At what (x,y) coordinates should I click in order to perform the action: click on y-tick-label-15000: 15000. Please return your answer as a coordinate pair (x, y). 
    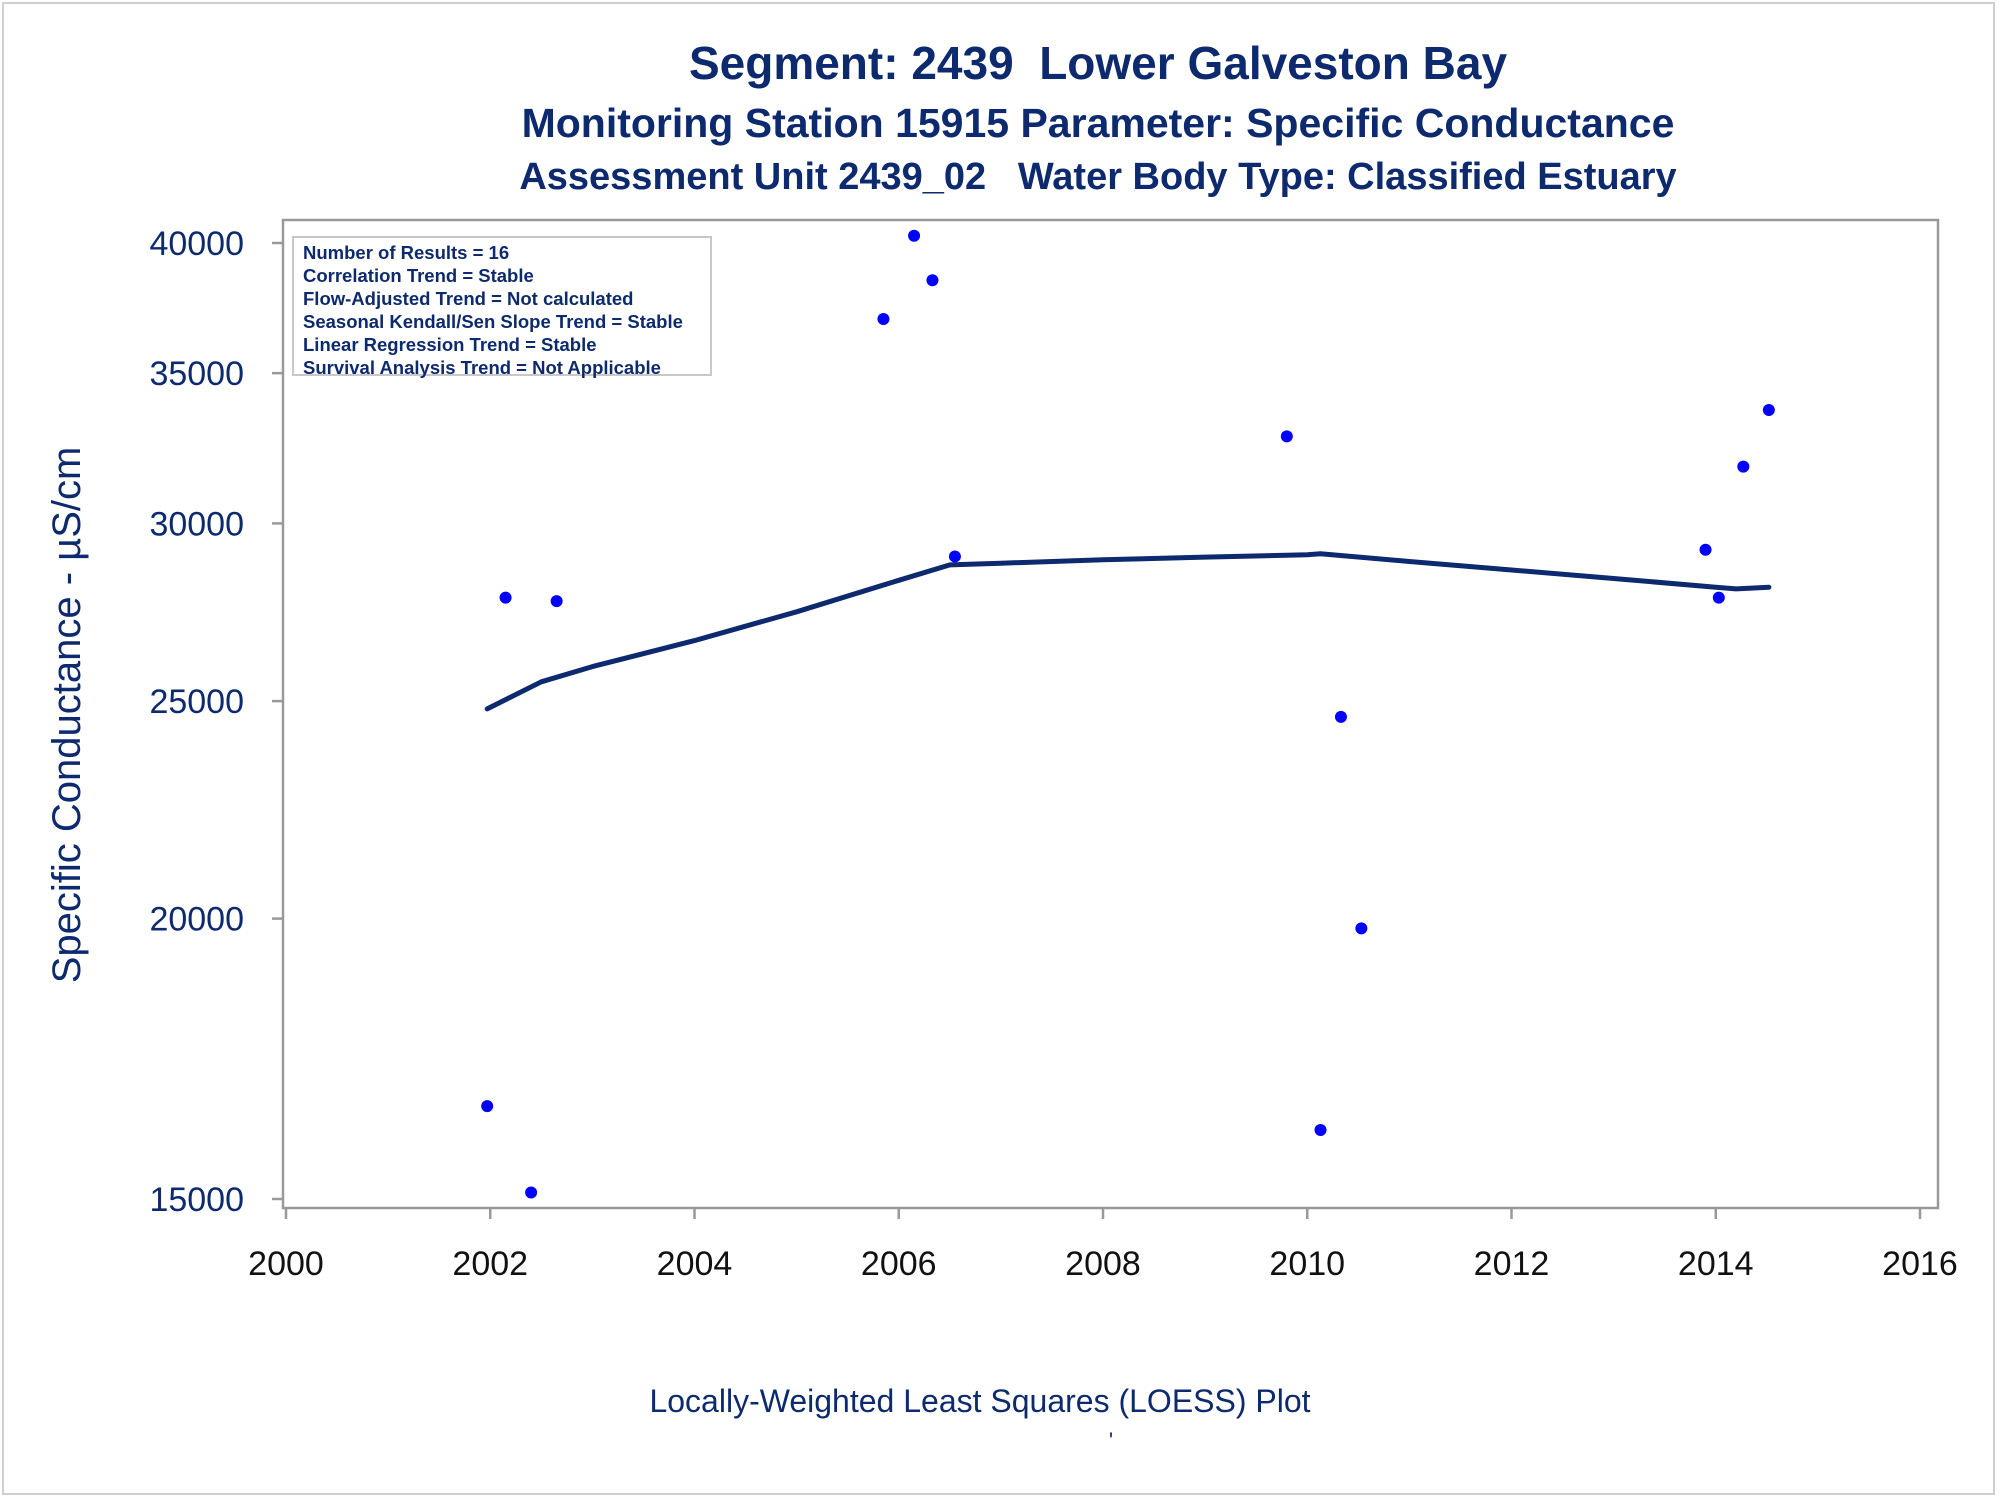
    Looking at the image, I should click on (196, 1200).